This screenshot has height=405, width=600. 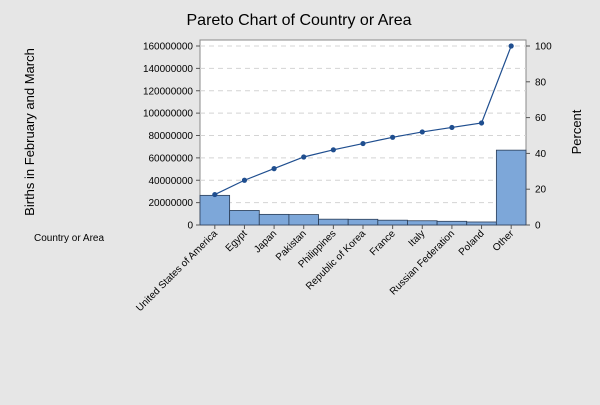 What do you see at coordinates (472, 243) in the screenshot?
I see `x-tick-label: Poland` at bounding box center [472, 243].